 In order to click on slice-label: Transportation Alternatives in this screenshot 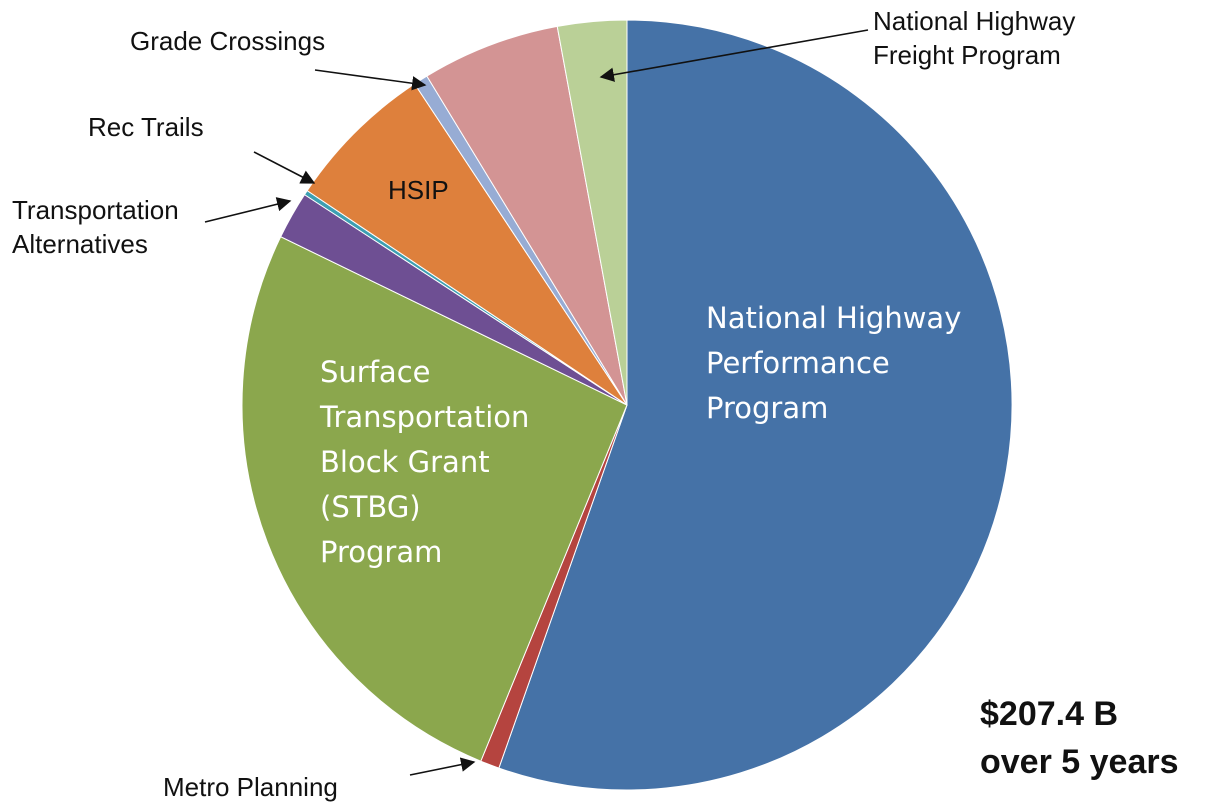, I will do `click(95, 227)`.